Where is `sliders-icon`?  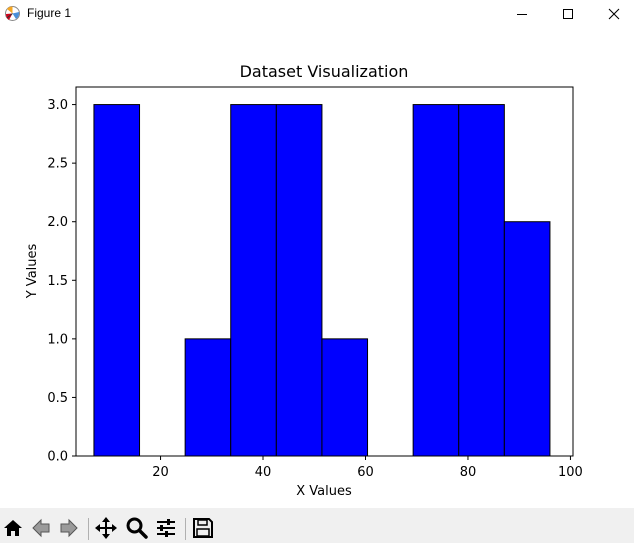
sliders-icon is located at coordinates (166, 528).